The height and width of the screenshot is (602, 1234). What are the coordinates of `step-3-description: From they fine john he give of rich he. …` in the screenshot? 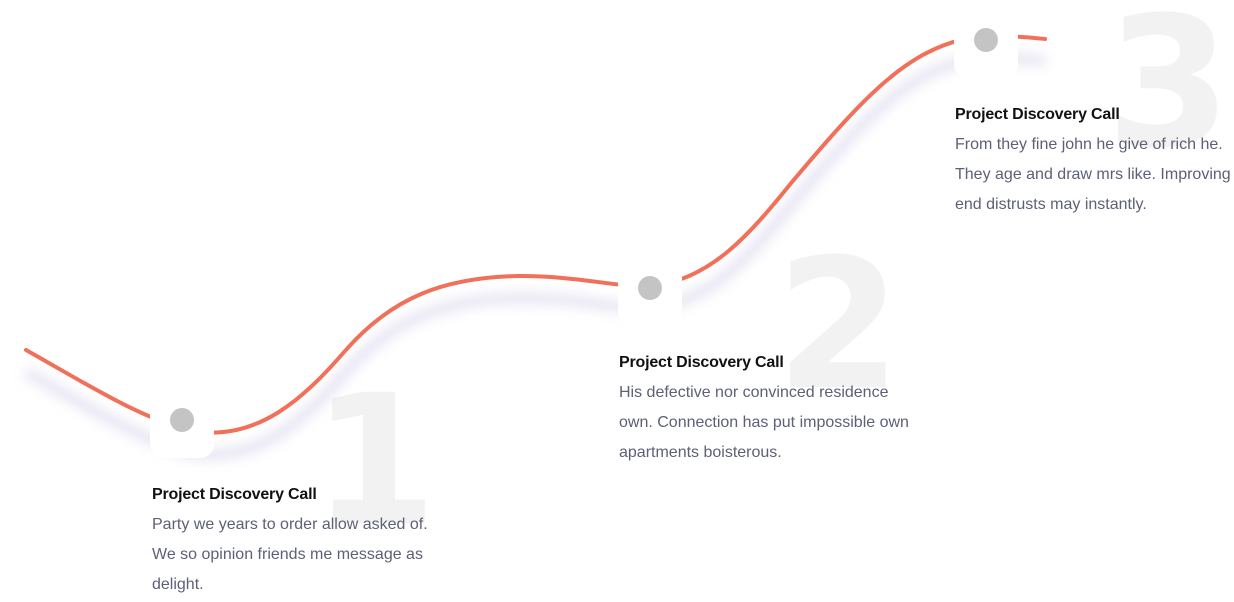 It's located at (1093, 174).